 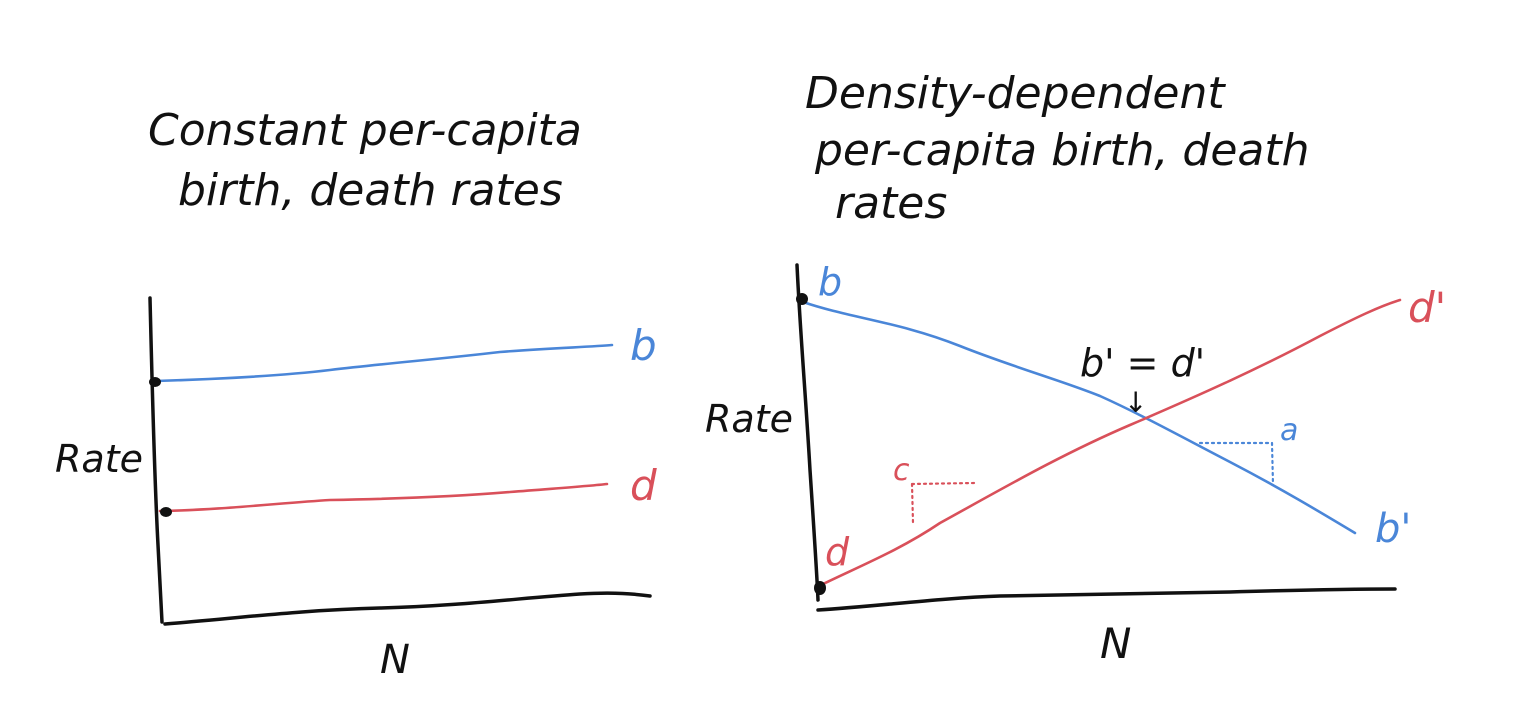 What do you see at coordinates (802, 299) in the screenshot?
I see `right-birth-intercept-dot` at bounding box center [802, 299].